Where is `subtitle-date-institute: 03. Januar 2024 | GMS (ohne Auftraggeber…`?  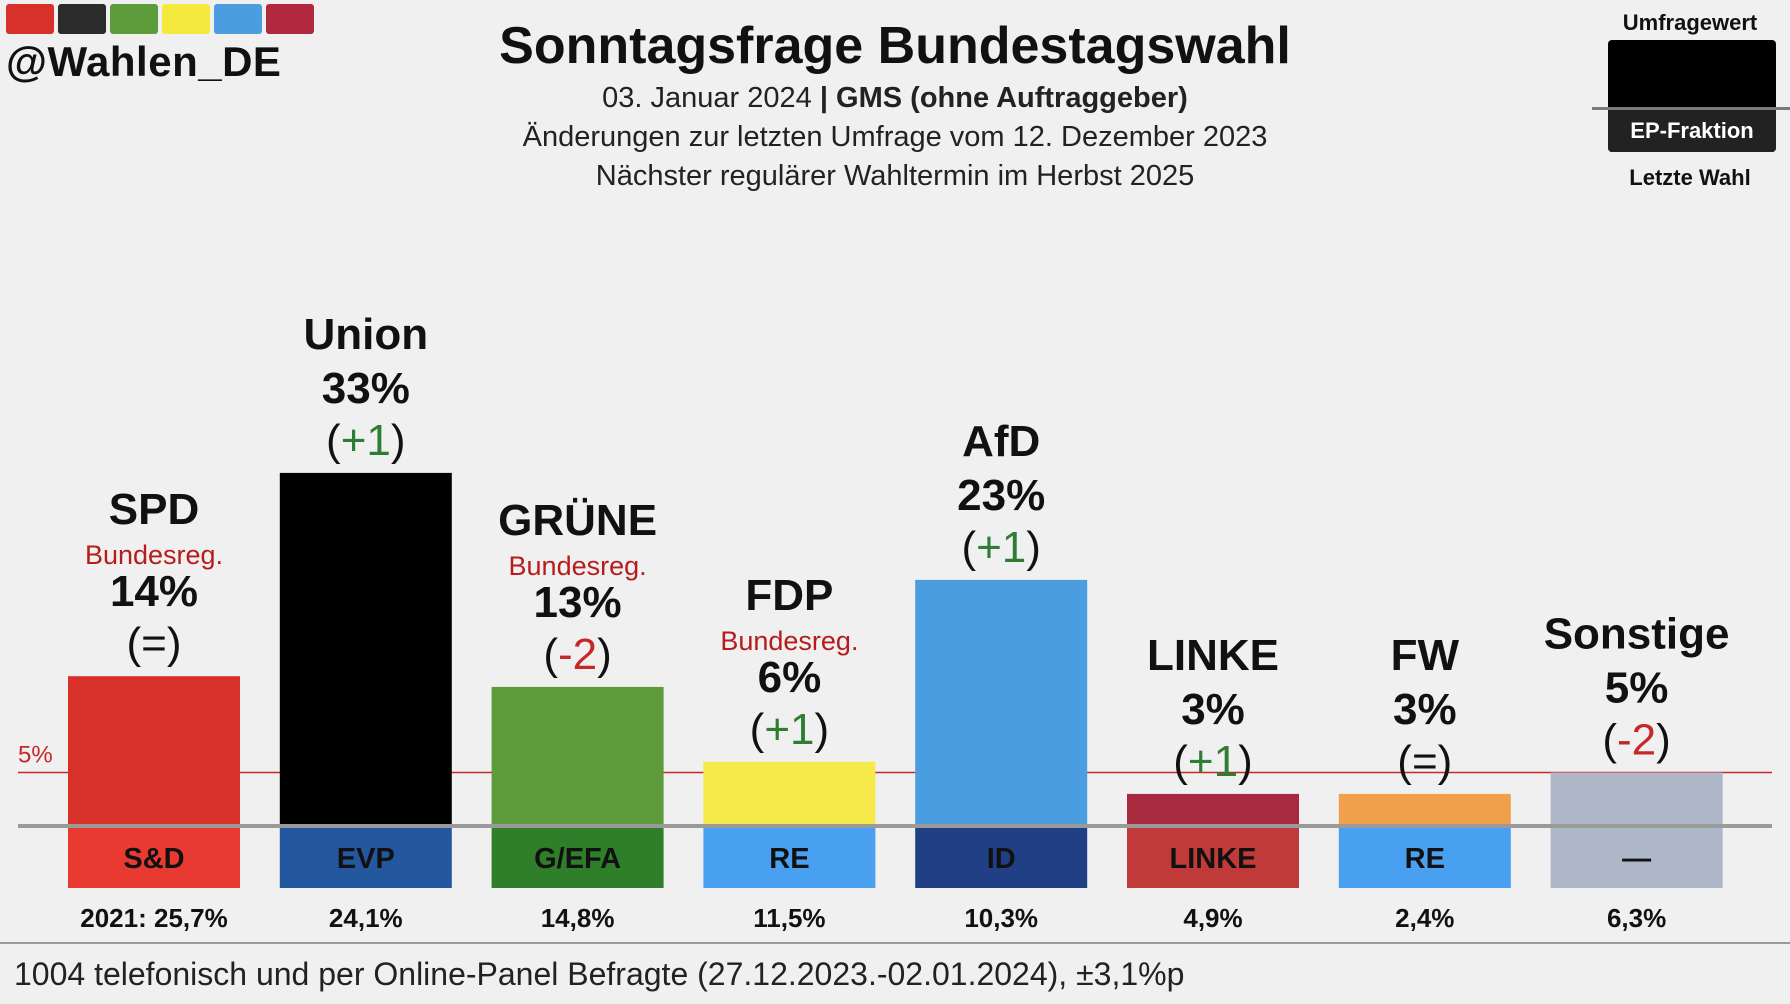
subtitle-date-institute: 03. Januar 2024 | GMS (ohne Auftraggeber… is located at coordinates (895, 98).